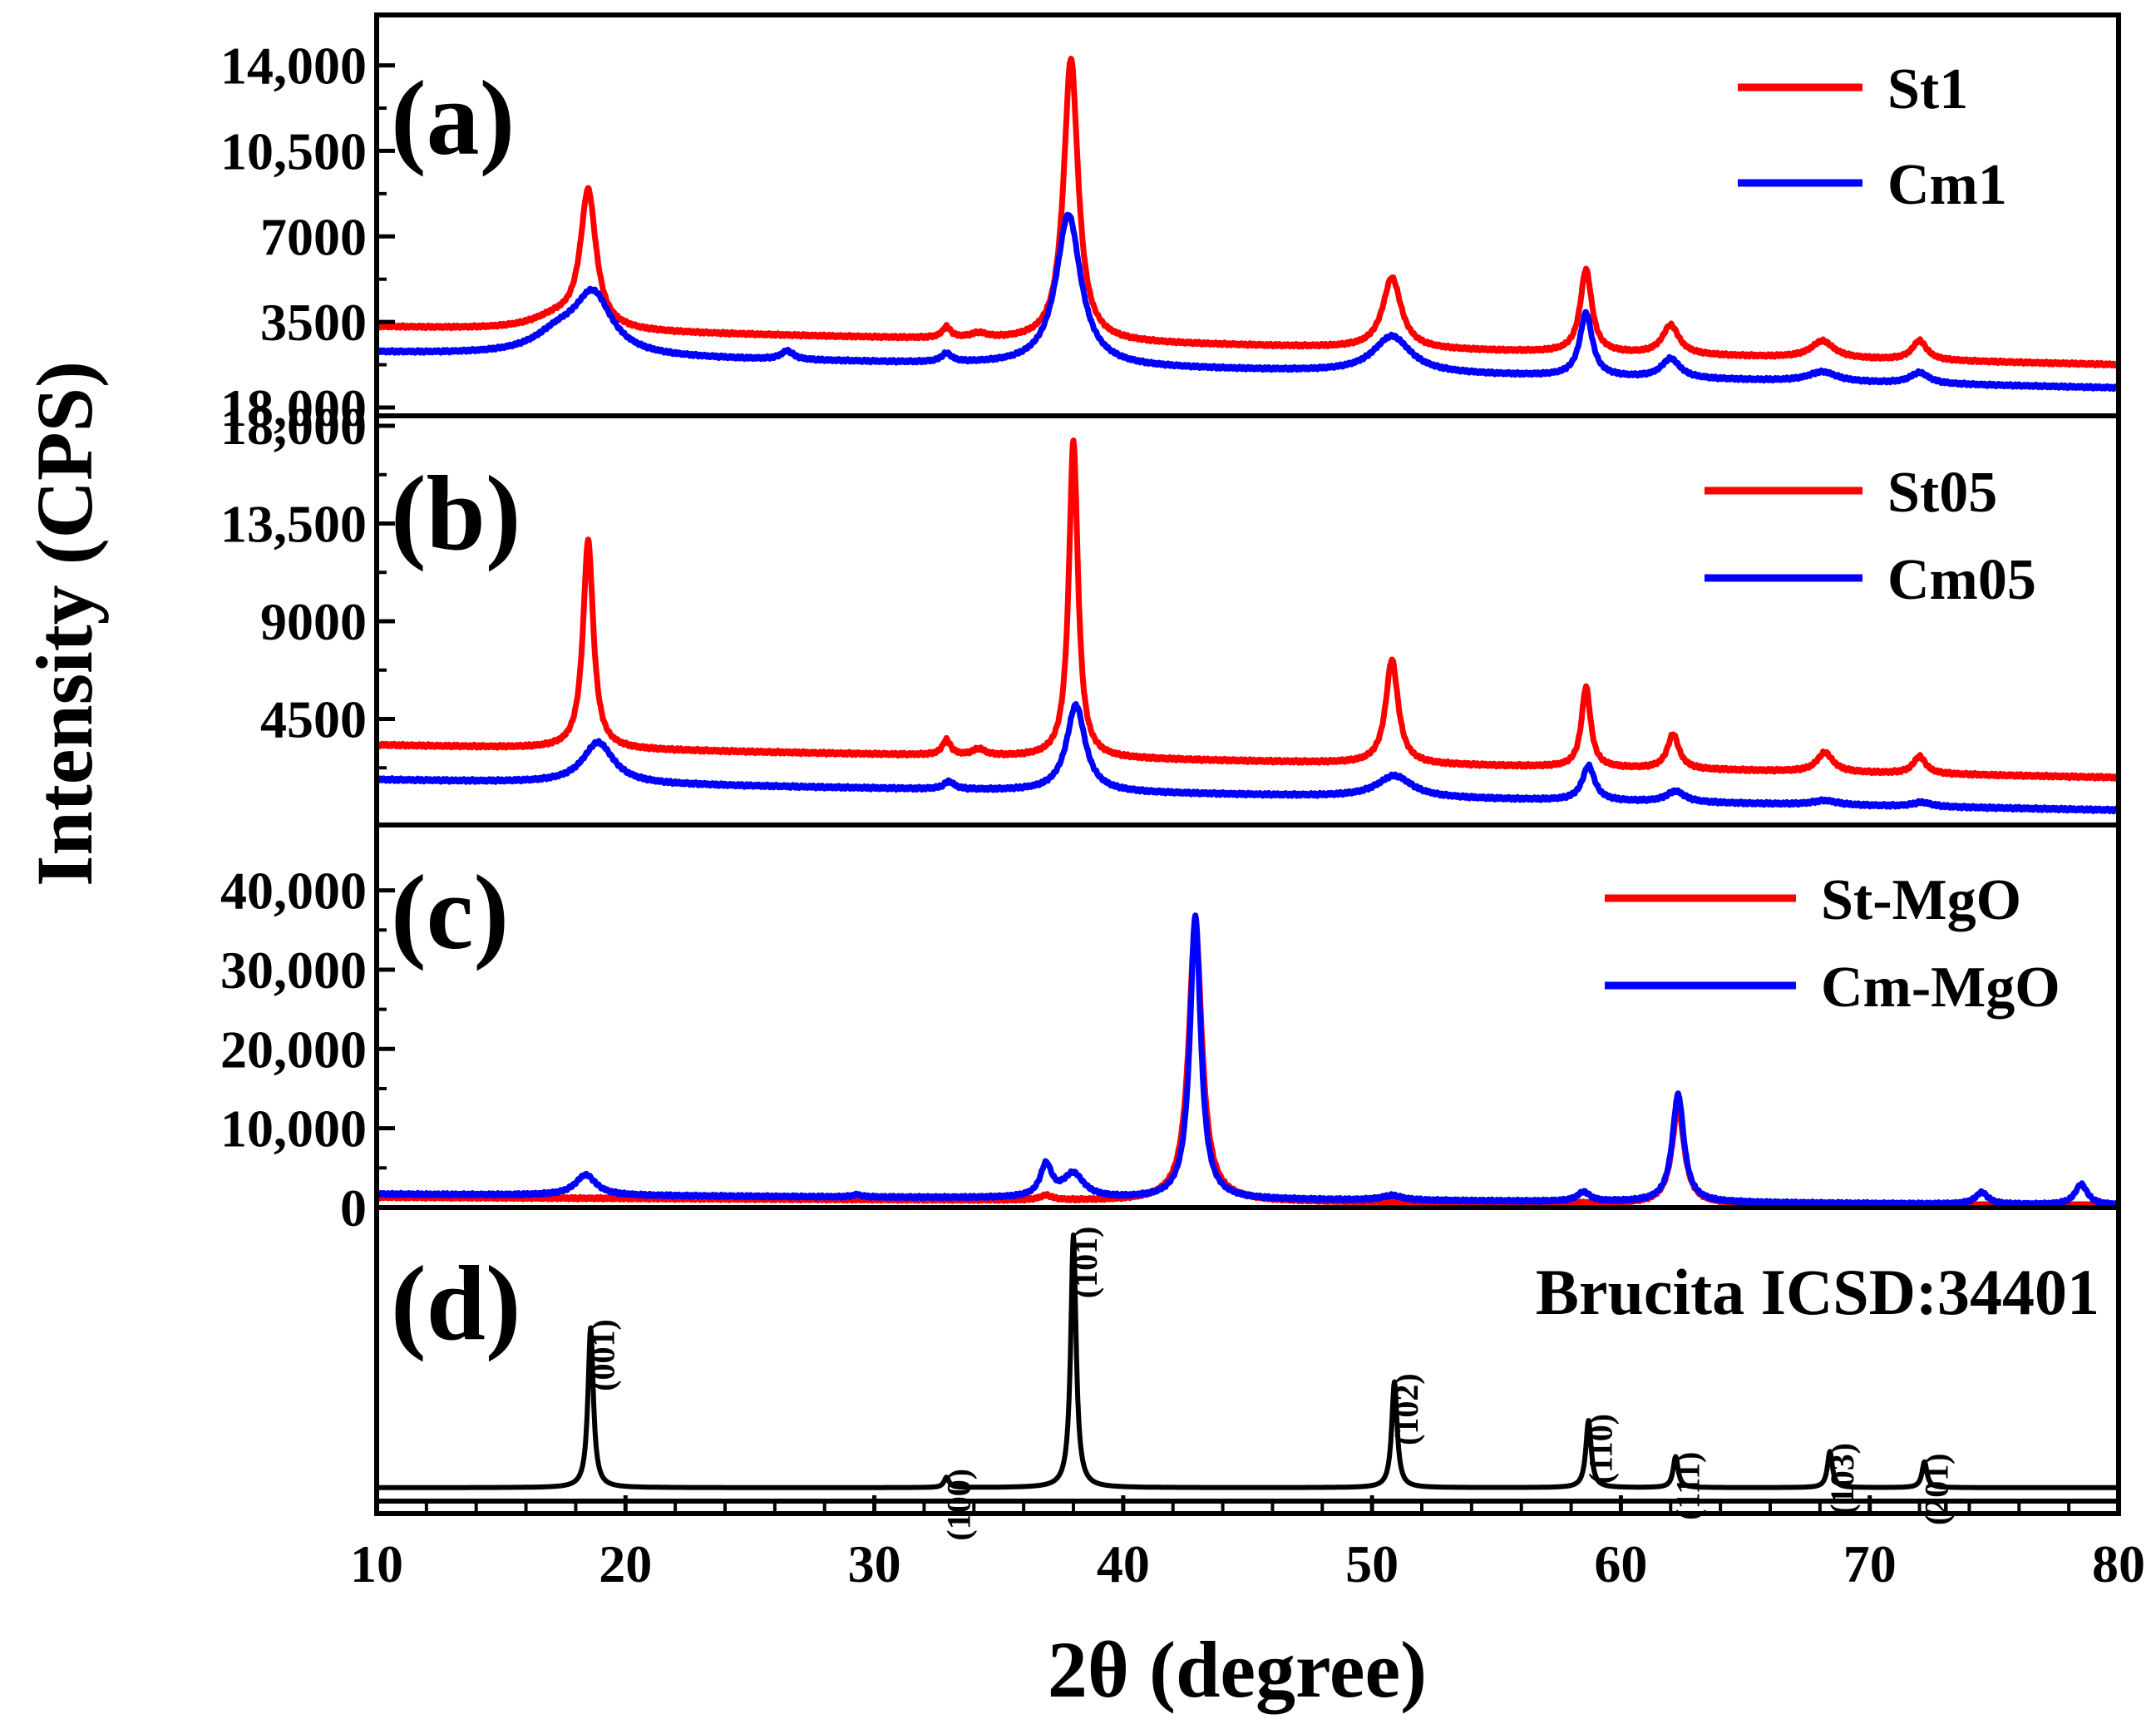 The width and height of the screenshot is (2156, 1724). Describe the element at coordinates (1687, 1486) in the screenshot. I see `reflection-label: (111)` at that location.